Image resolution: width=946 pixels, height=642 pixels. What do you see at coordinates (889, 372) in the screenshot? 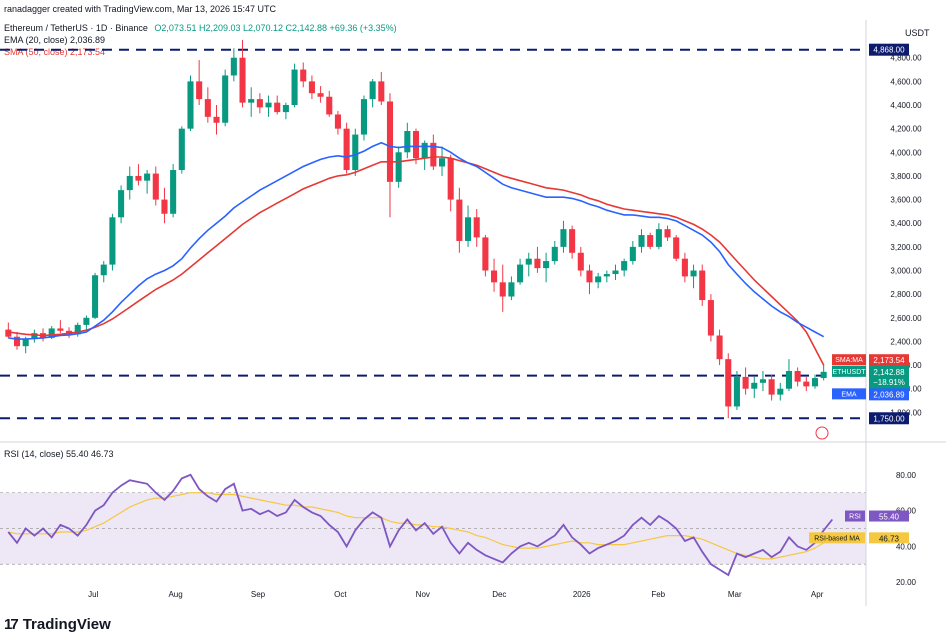
I see `price-badge-value: 2,142.88` at bounding box center [889, 372].